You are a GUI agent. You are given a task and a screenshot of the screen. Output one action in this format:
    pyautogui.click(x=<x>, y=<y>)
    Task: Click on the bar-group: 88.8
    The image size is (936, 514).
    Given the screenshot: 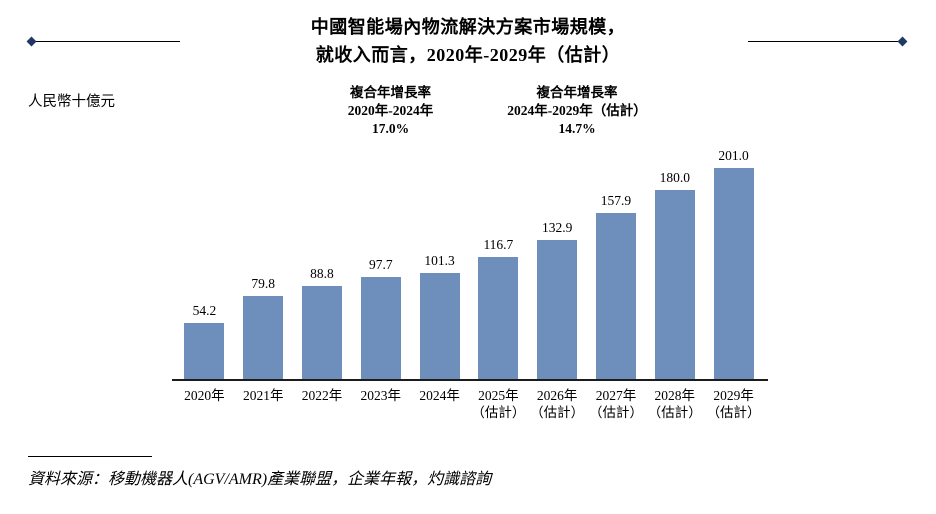 What is the action you would take?
    pyautogui.click(x=322, y=259)
    